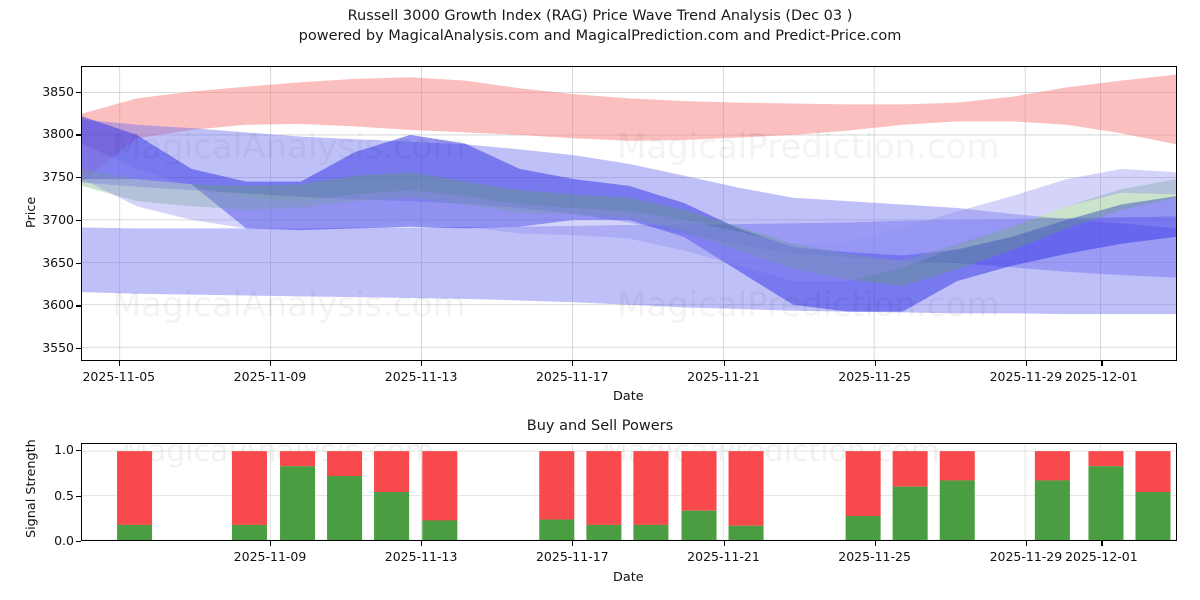  What do you see at coordinates (58, 177) in the screenshot?
I see `price-ytick-label: 3750` at bounding box center [58, 177].